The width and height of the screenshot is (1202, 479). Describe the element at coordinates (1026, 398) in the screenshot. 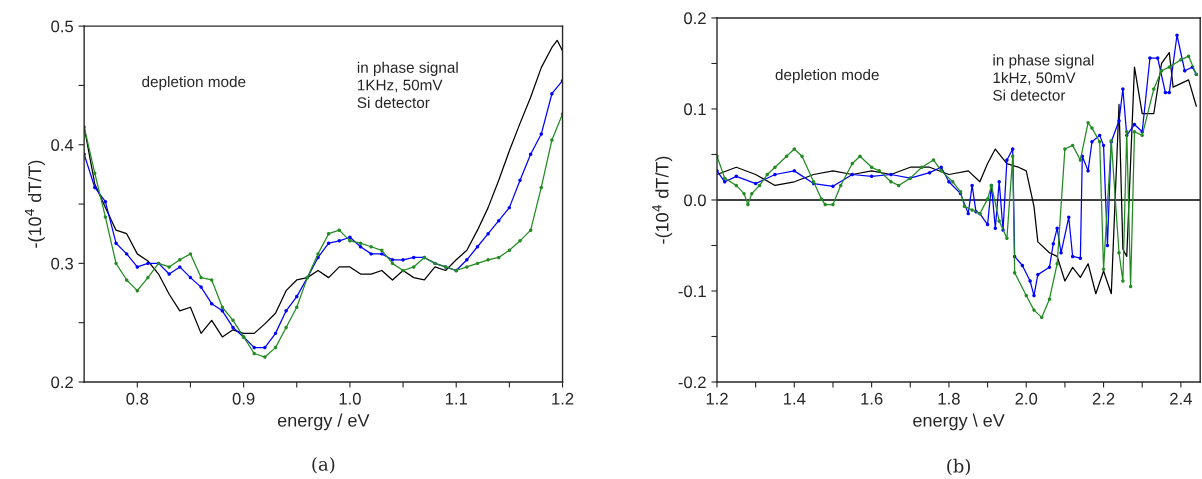

I see `x-tick-label: 2.0` at that location.